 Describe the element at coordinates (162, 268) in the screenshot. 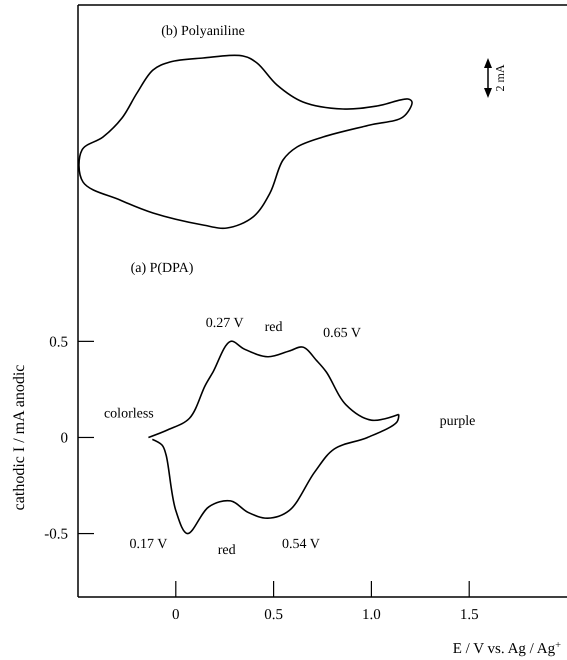

I see `text: (a) P(DPA)` at that location.